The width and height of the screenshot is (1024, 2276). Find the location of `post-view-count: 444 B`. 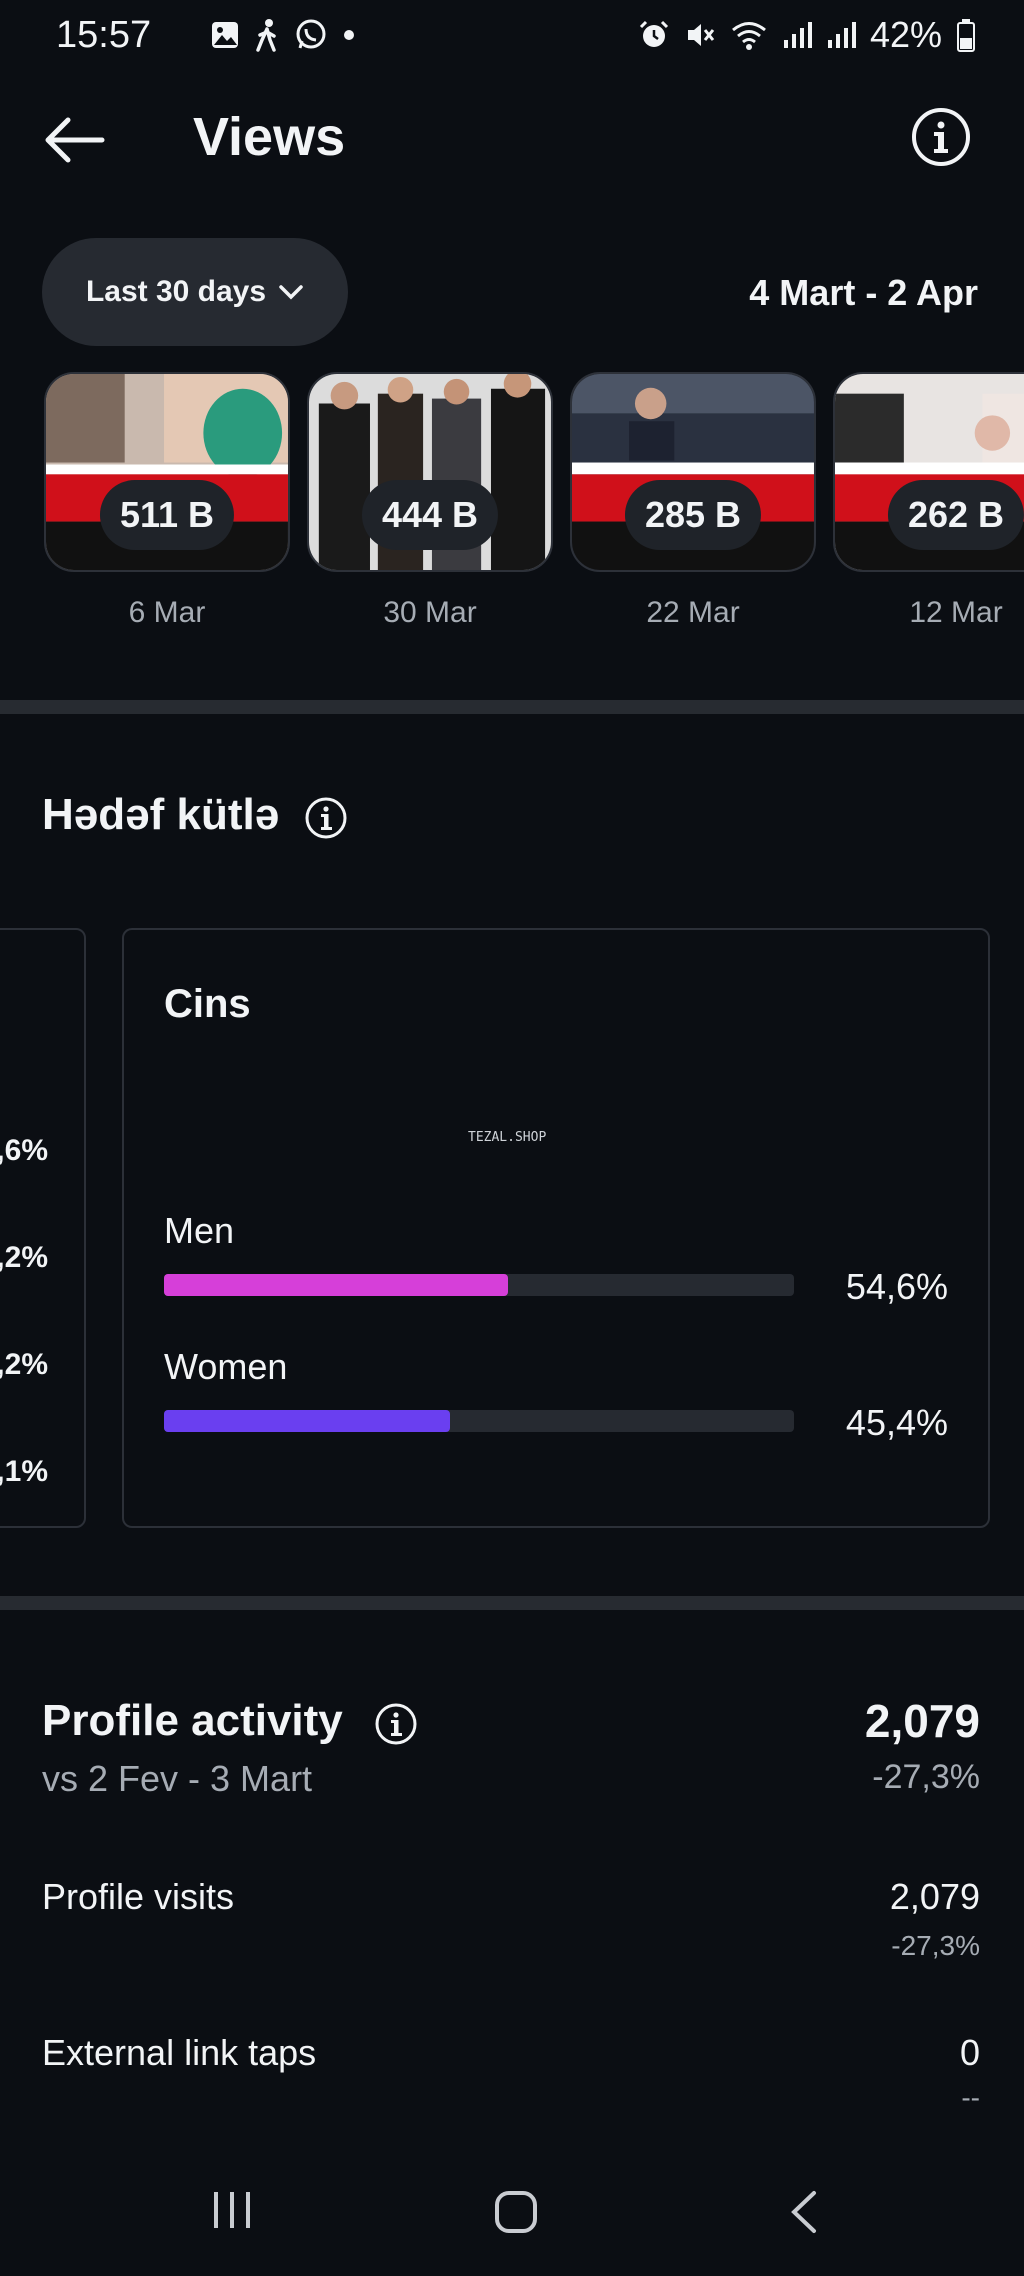

post-view-count: 444 B is located at coordinates (430, 515).